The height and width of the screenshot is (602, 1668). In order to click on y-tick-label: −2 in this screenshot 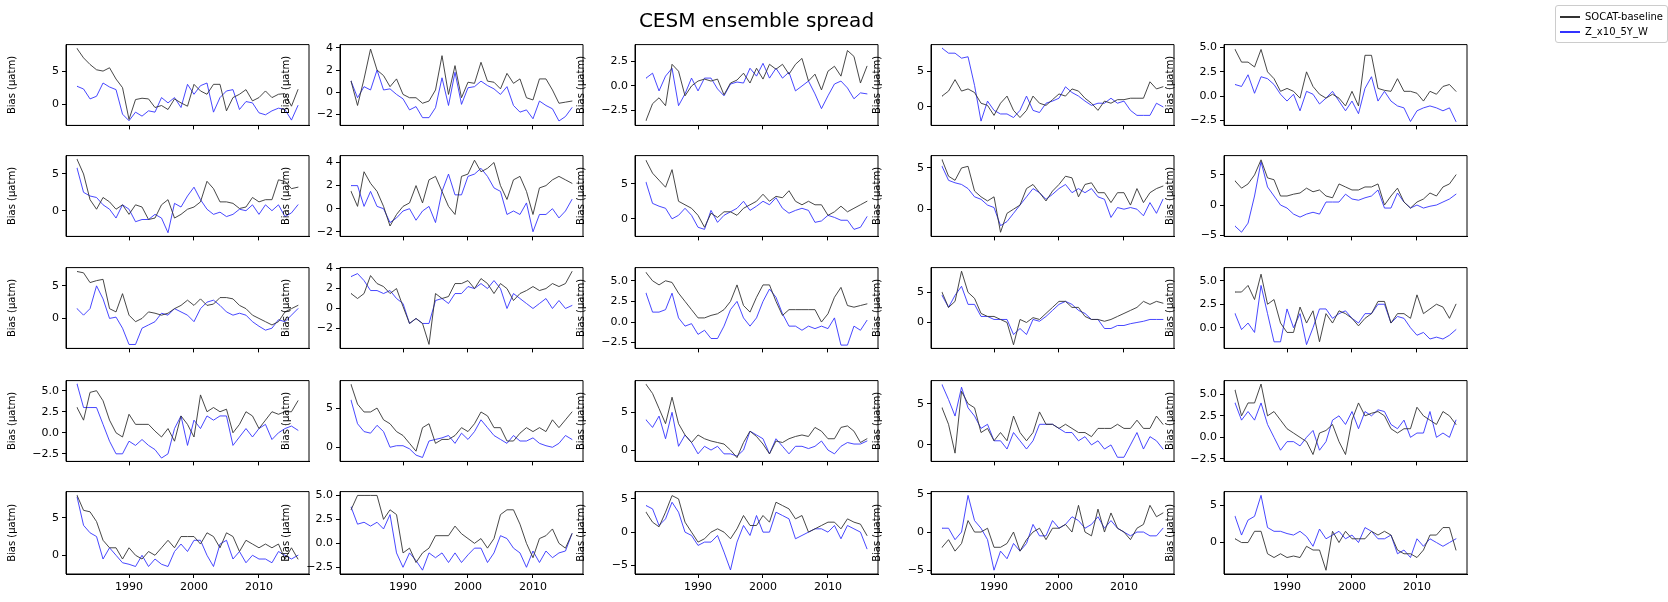, I will do `click(324, 328)`.